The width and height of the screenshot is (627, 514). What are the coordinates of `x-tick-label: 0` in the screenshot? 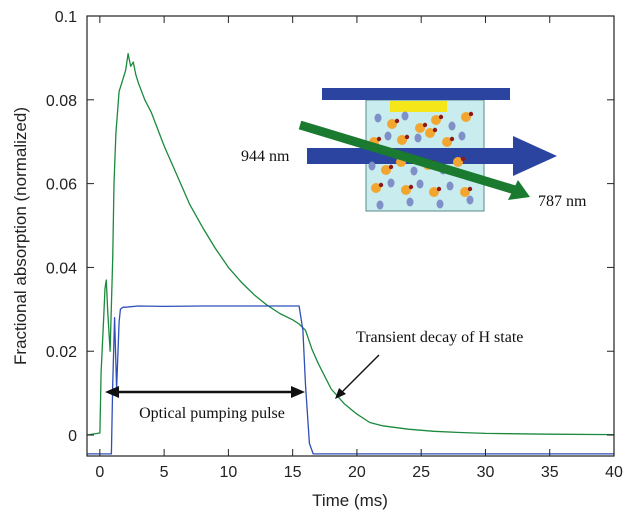 It's located at (99, 472).